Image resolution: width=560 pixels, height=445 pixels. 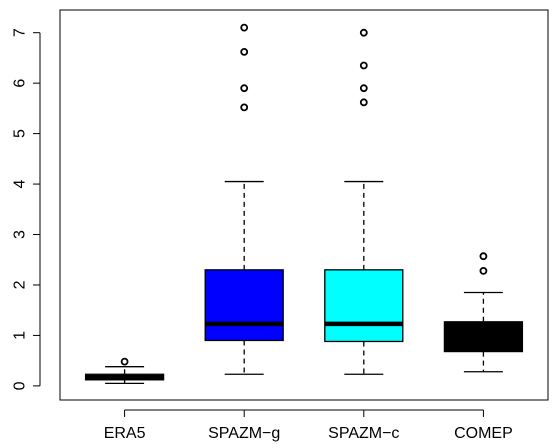 I want to click on x-tick-label: COMEP, so click(x=483, y=433).